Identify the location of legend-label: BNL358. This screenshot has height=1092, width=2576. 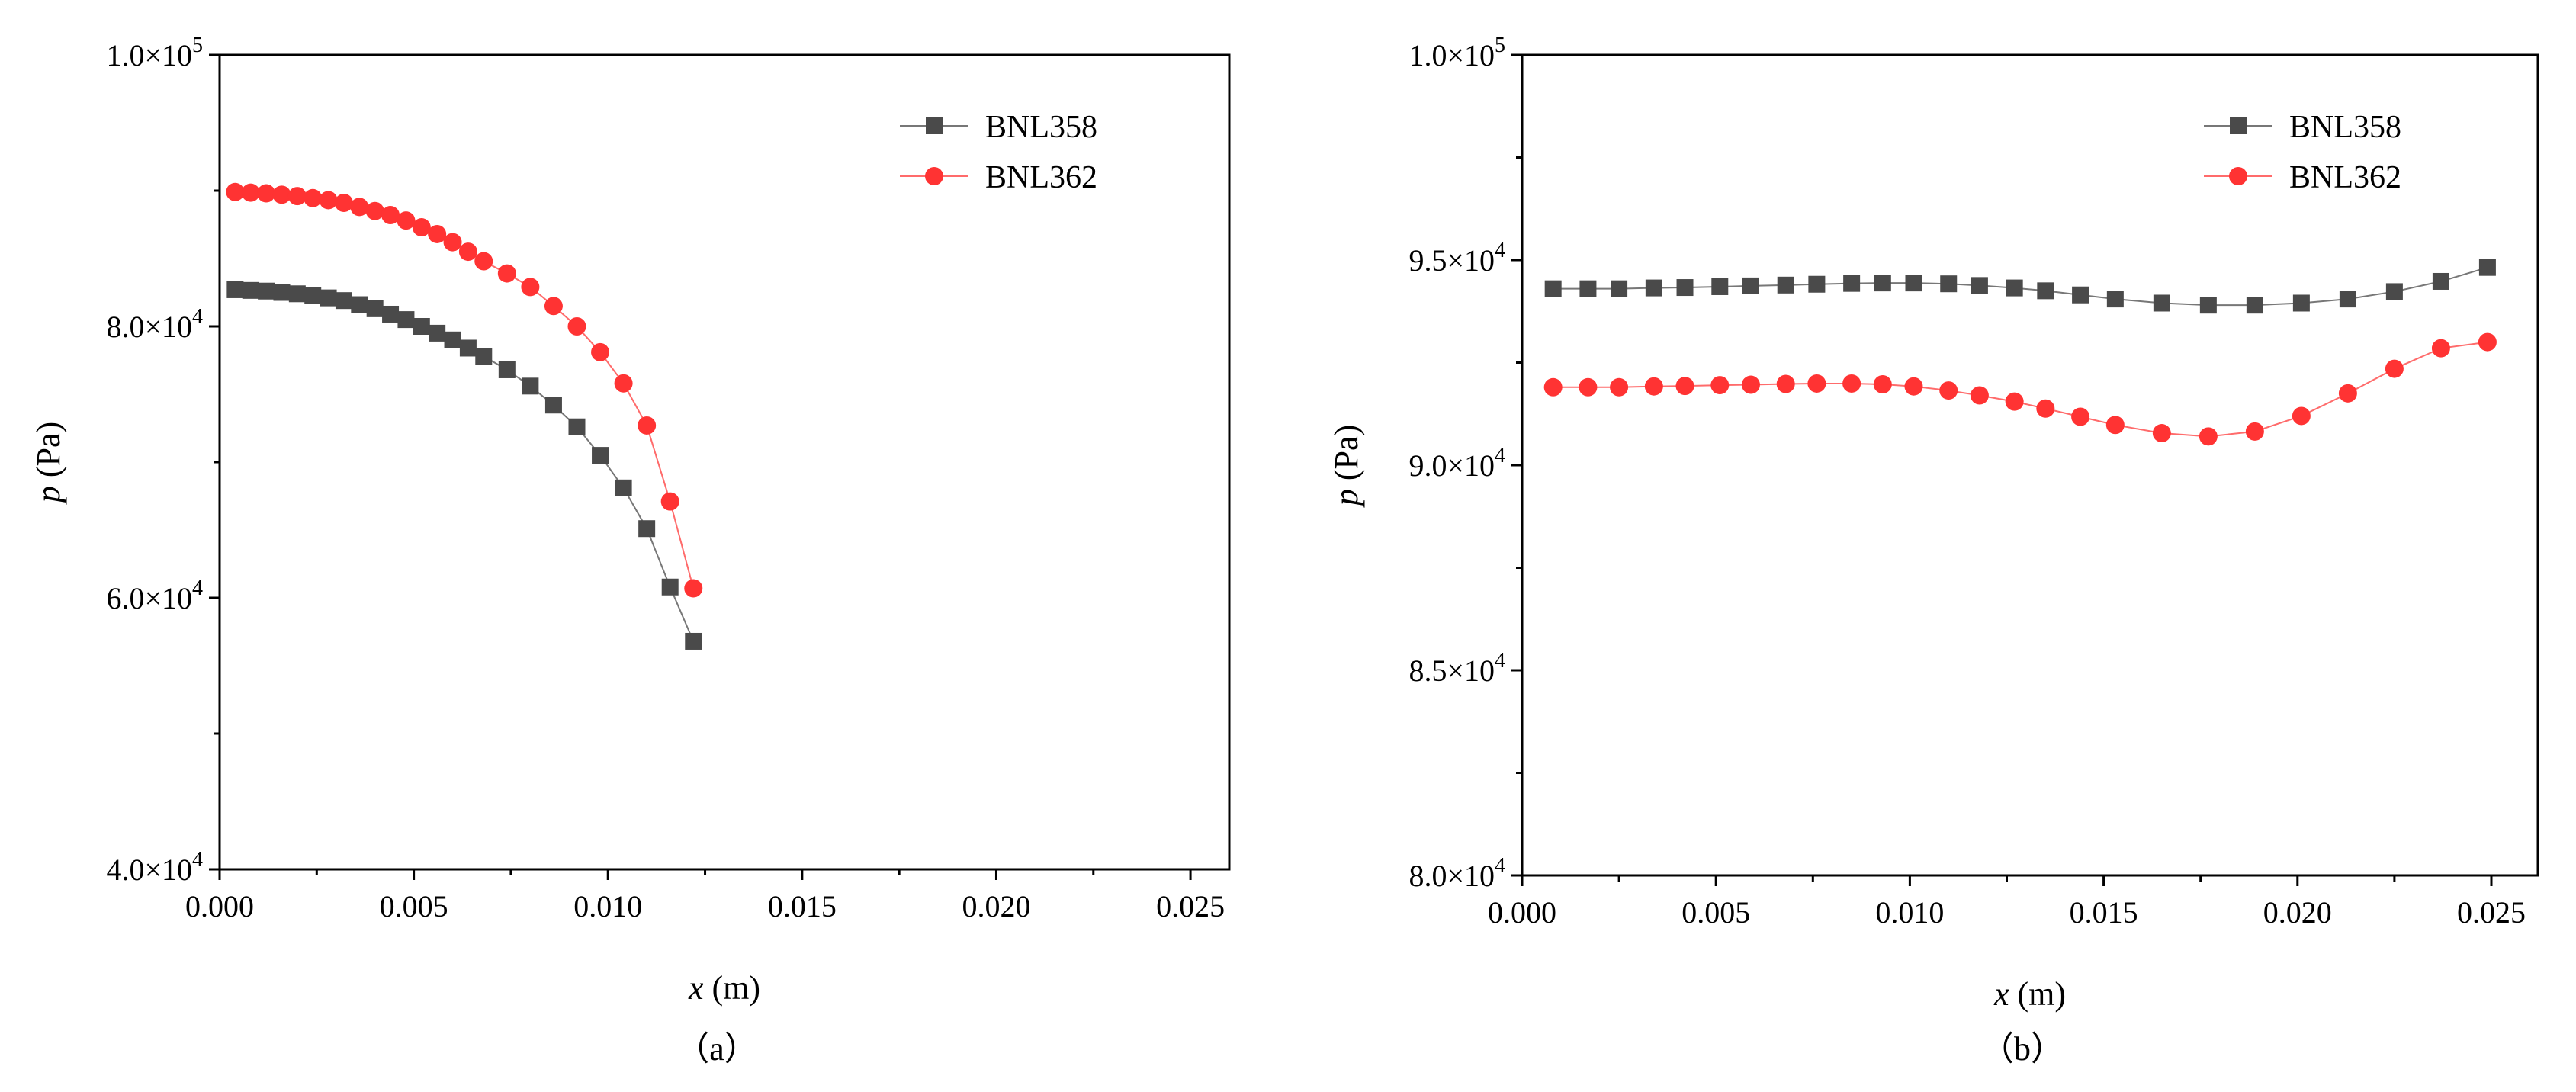
(2345, 127).